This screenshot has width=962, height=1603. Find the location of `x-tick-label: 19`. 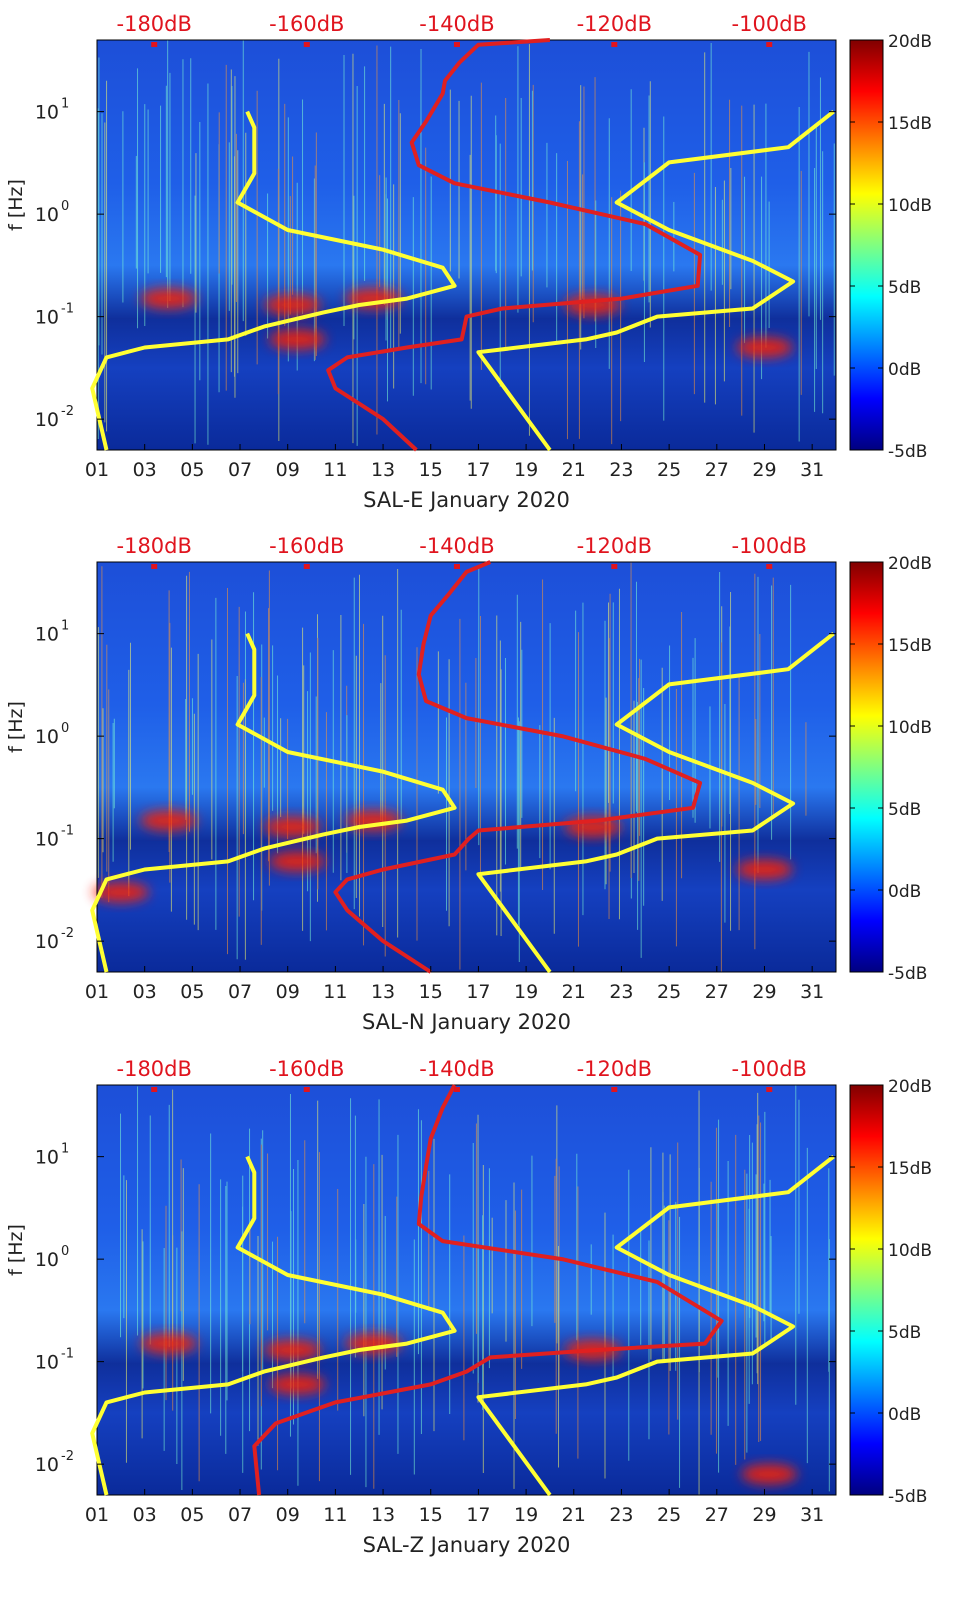

x-tick-label: 19 is located at coordinates (526, 992).